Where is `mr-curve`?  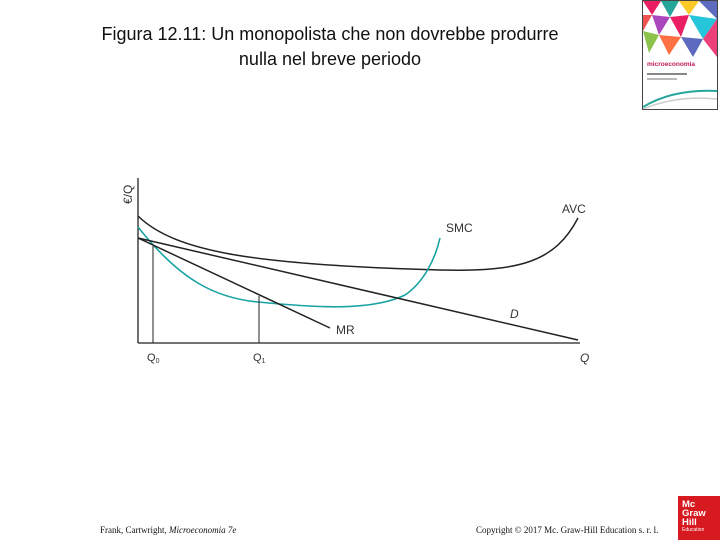
mr-curve is located at coordinates (234, 283).